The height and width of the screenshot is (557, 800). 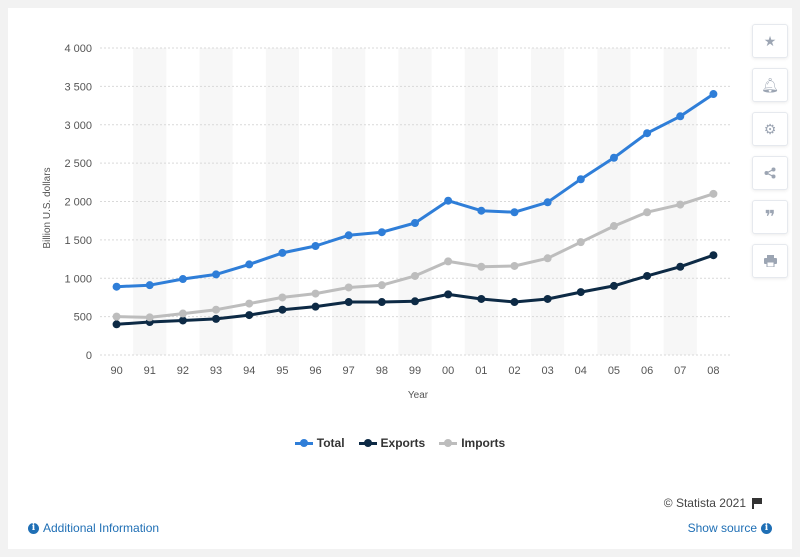 I want to click on band, so click(x=415, y=201).